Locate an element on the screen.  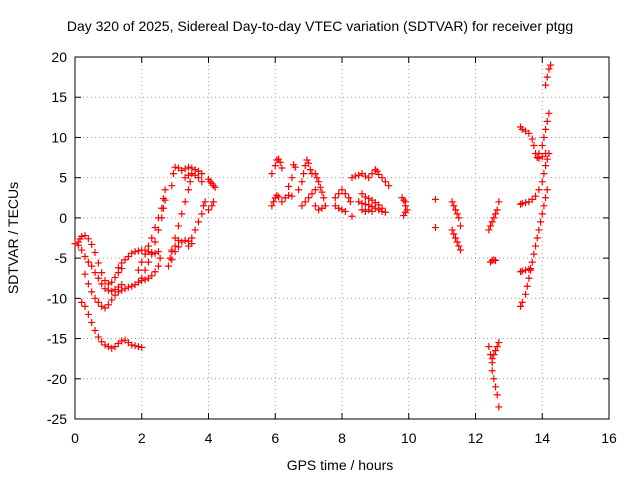
x-tick-label: 6 is located at coordinates (275, 438).